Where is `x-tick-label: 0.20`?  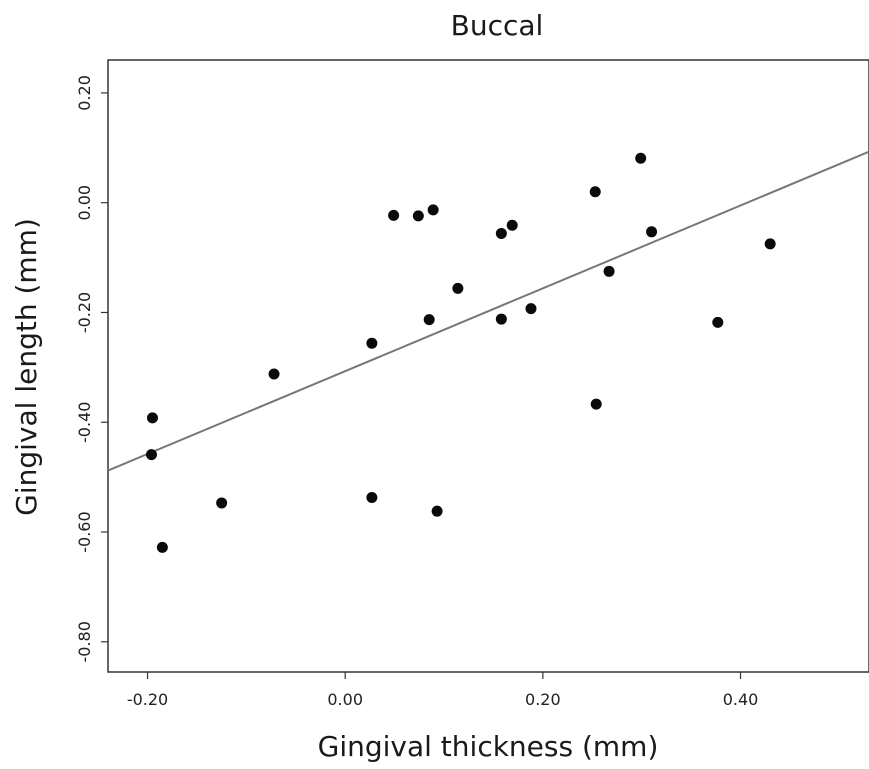
x-tick-label: 0.20 is located at coordinates (543, 699).